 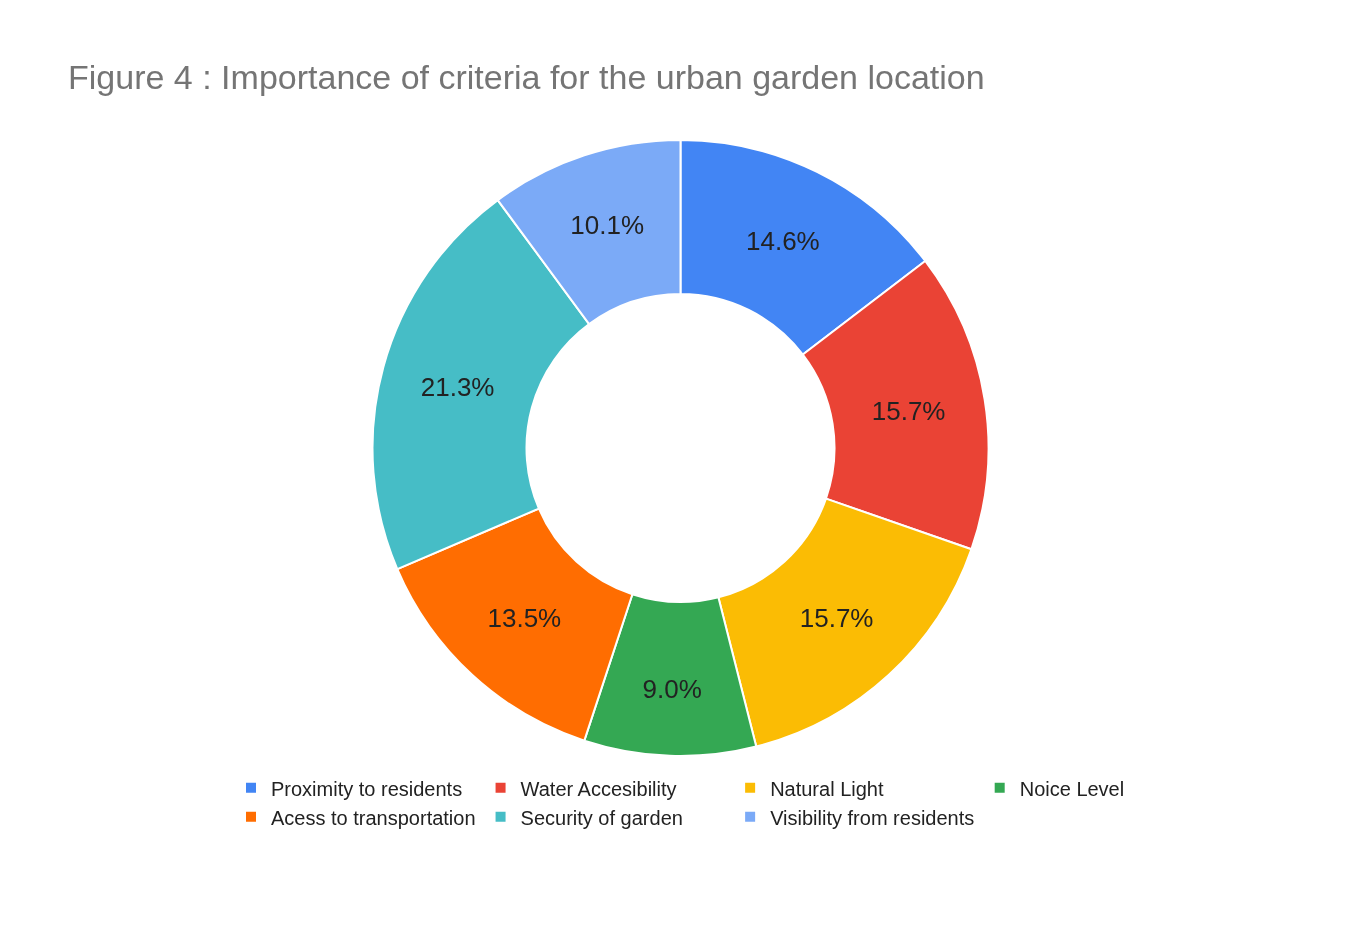 What do you see at coordinates (373, 817) in the screenshot?
I see `legend-label: Acess to transportation` at bounding box center [373, 817].